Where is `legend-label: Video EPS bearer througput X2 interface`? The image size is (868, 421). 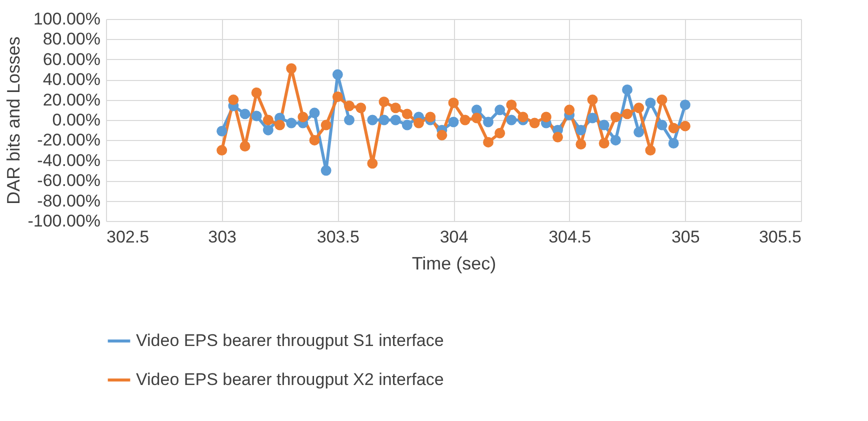 legend-label: Video EPS bearer througput X2 interface is located at coordinates (290, 379).